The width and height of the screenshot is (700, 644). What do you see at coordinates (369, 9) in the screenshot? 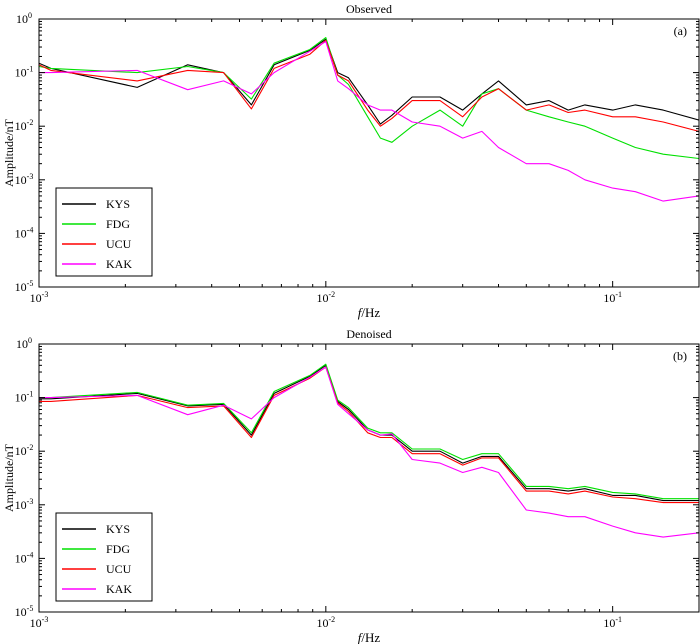
I see `chart-title: Observed` at bounding box center [369, 9].